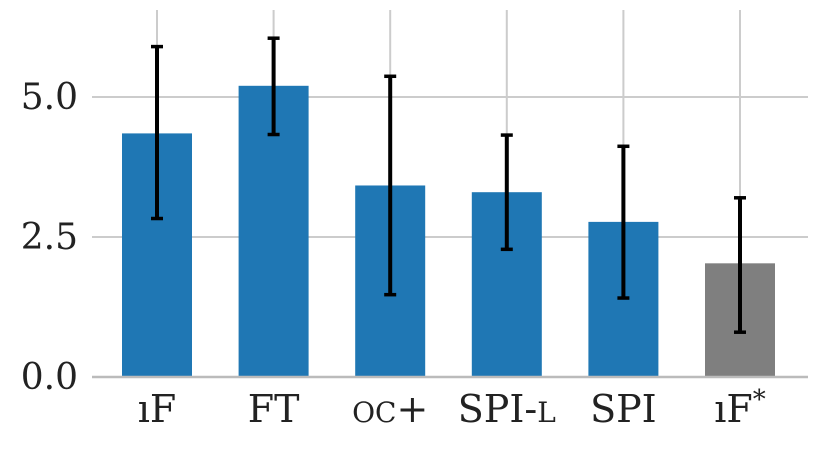  What do you see at coordinates (623, 409) in the screenshot?
I see `x-tick-label: SPI` at bounding box center [623, 409].